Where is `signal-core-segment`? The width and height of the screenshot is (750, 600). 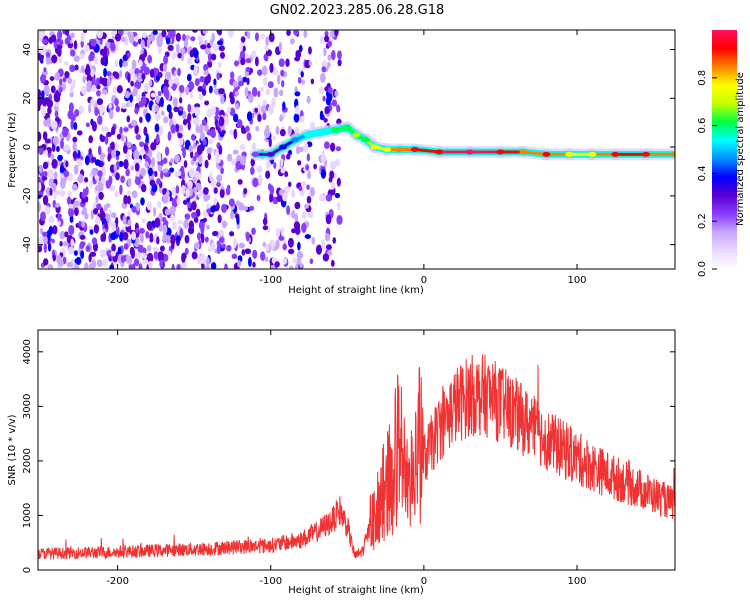
signal-core-segment is located at coordinates (427, 151).